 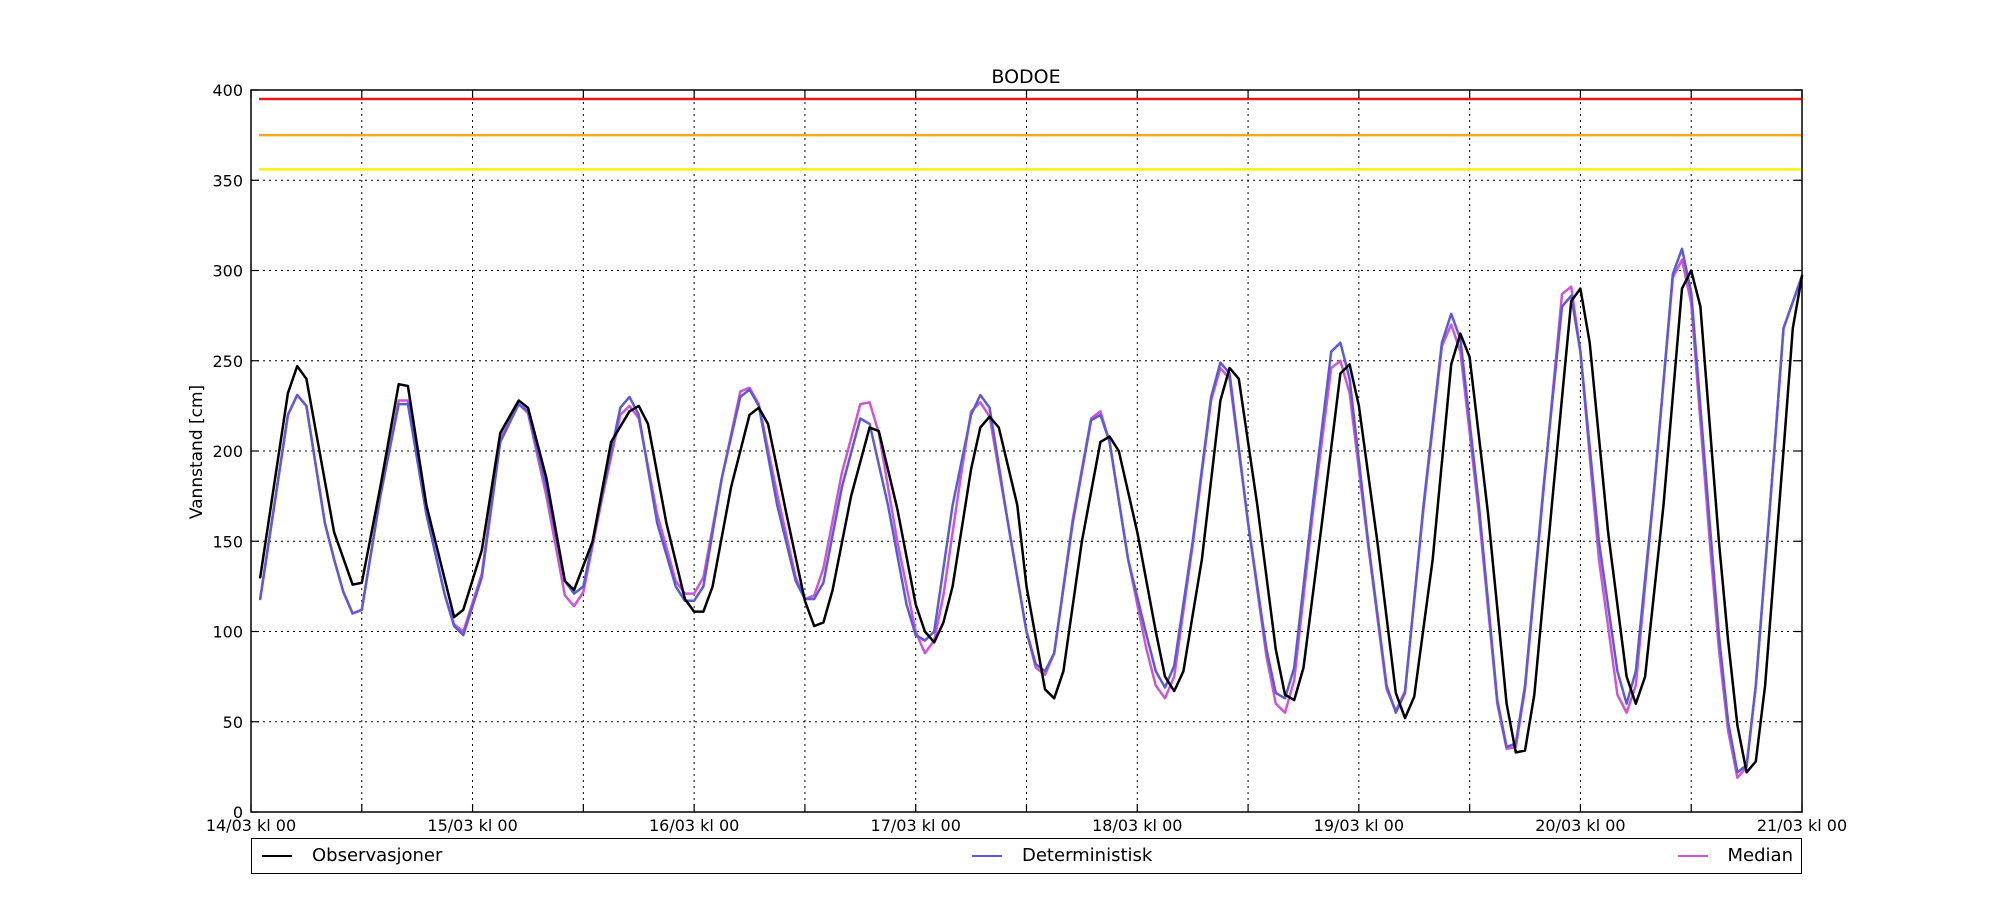 What do you see at coordinates (1087, 855) in the screenshot?
I see `legend-label: Deterministisk` at bounding box center [1087, 855].